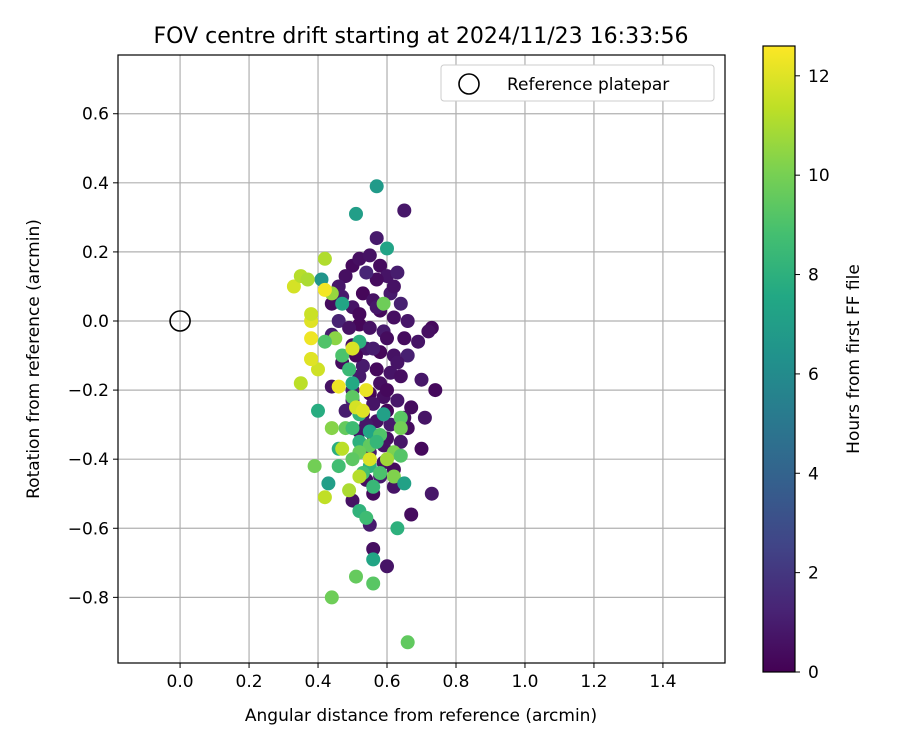 The height and width of the screenshot is (750, 900). What do you see at coordinates (455, 682) in the screenshot?
I see `x-tick-label: 0.8` at bounding box center [455, 682].